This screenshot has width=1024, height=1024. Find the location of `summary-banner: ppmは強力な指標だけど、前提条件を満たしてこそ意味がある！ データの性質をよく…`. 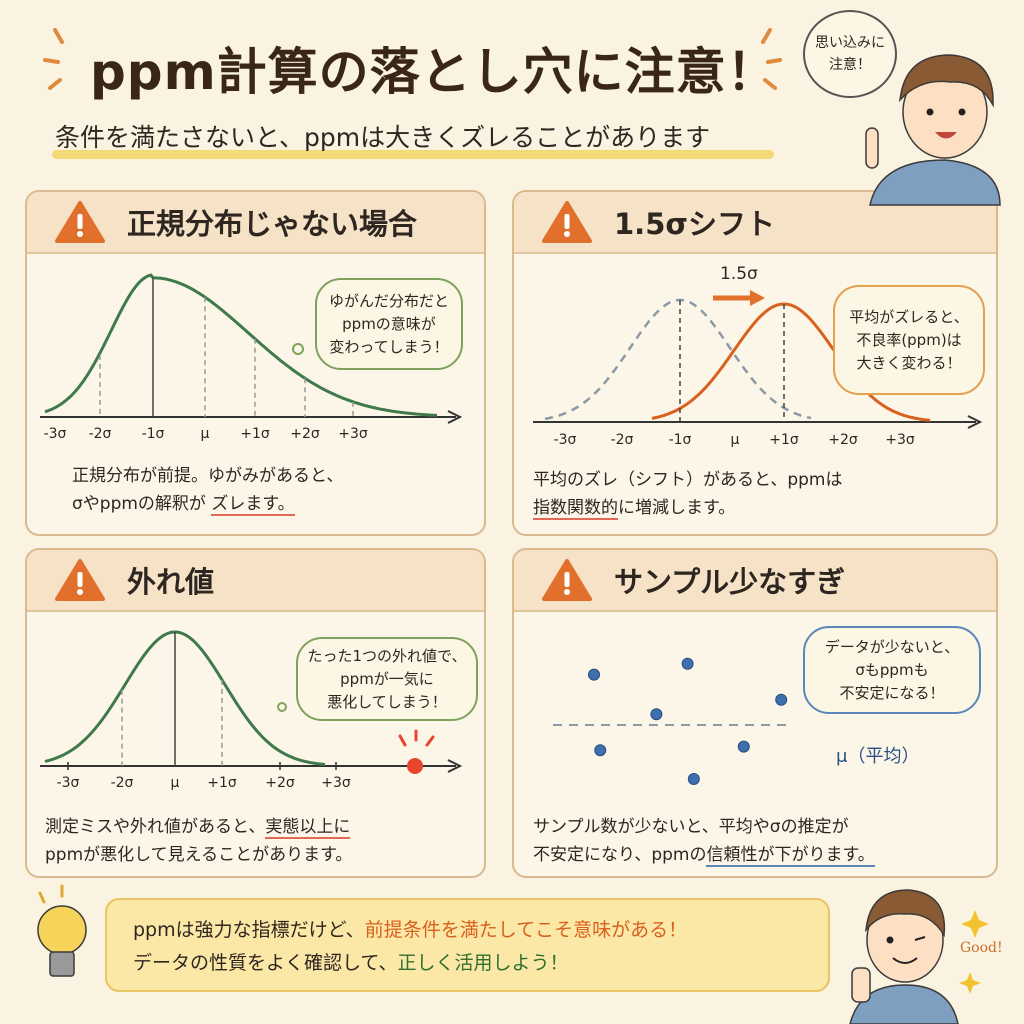

summary-banner: ppmは強力な指標だけど、前提条件を満たしてこそ意味がある！ データの性質をよく… is located at coordinates (467, 945).